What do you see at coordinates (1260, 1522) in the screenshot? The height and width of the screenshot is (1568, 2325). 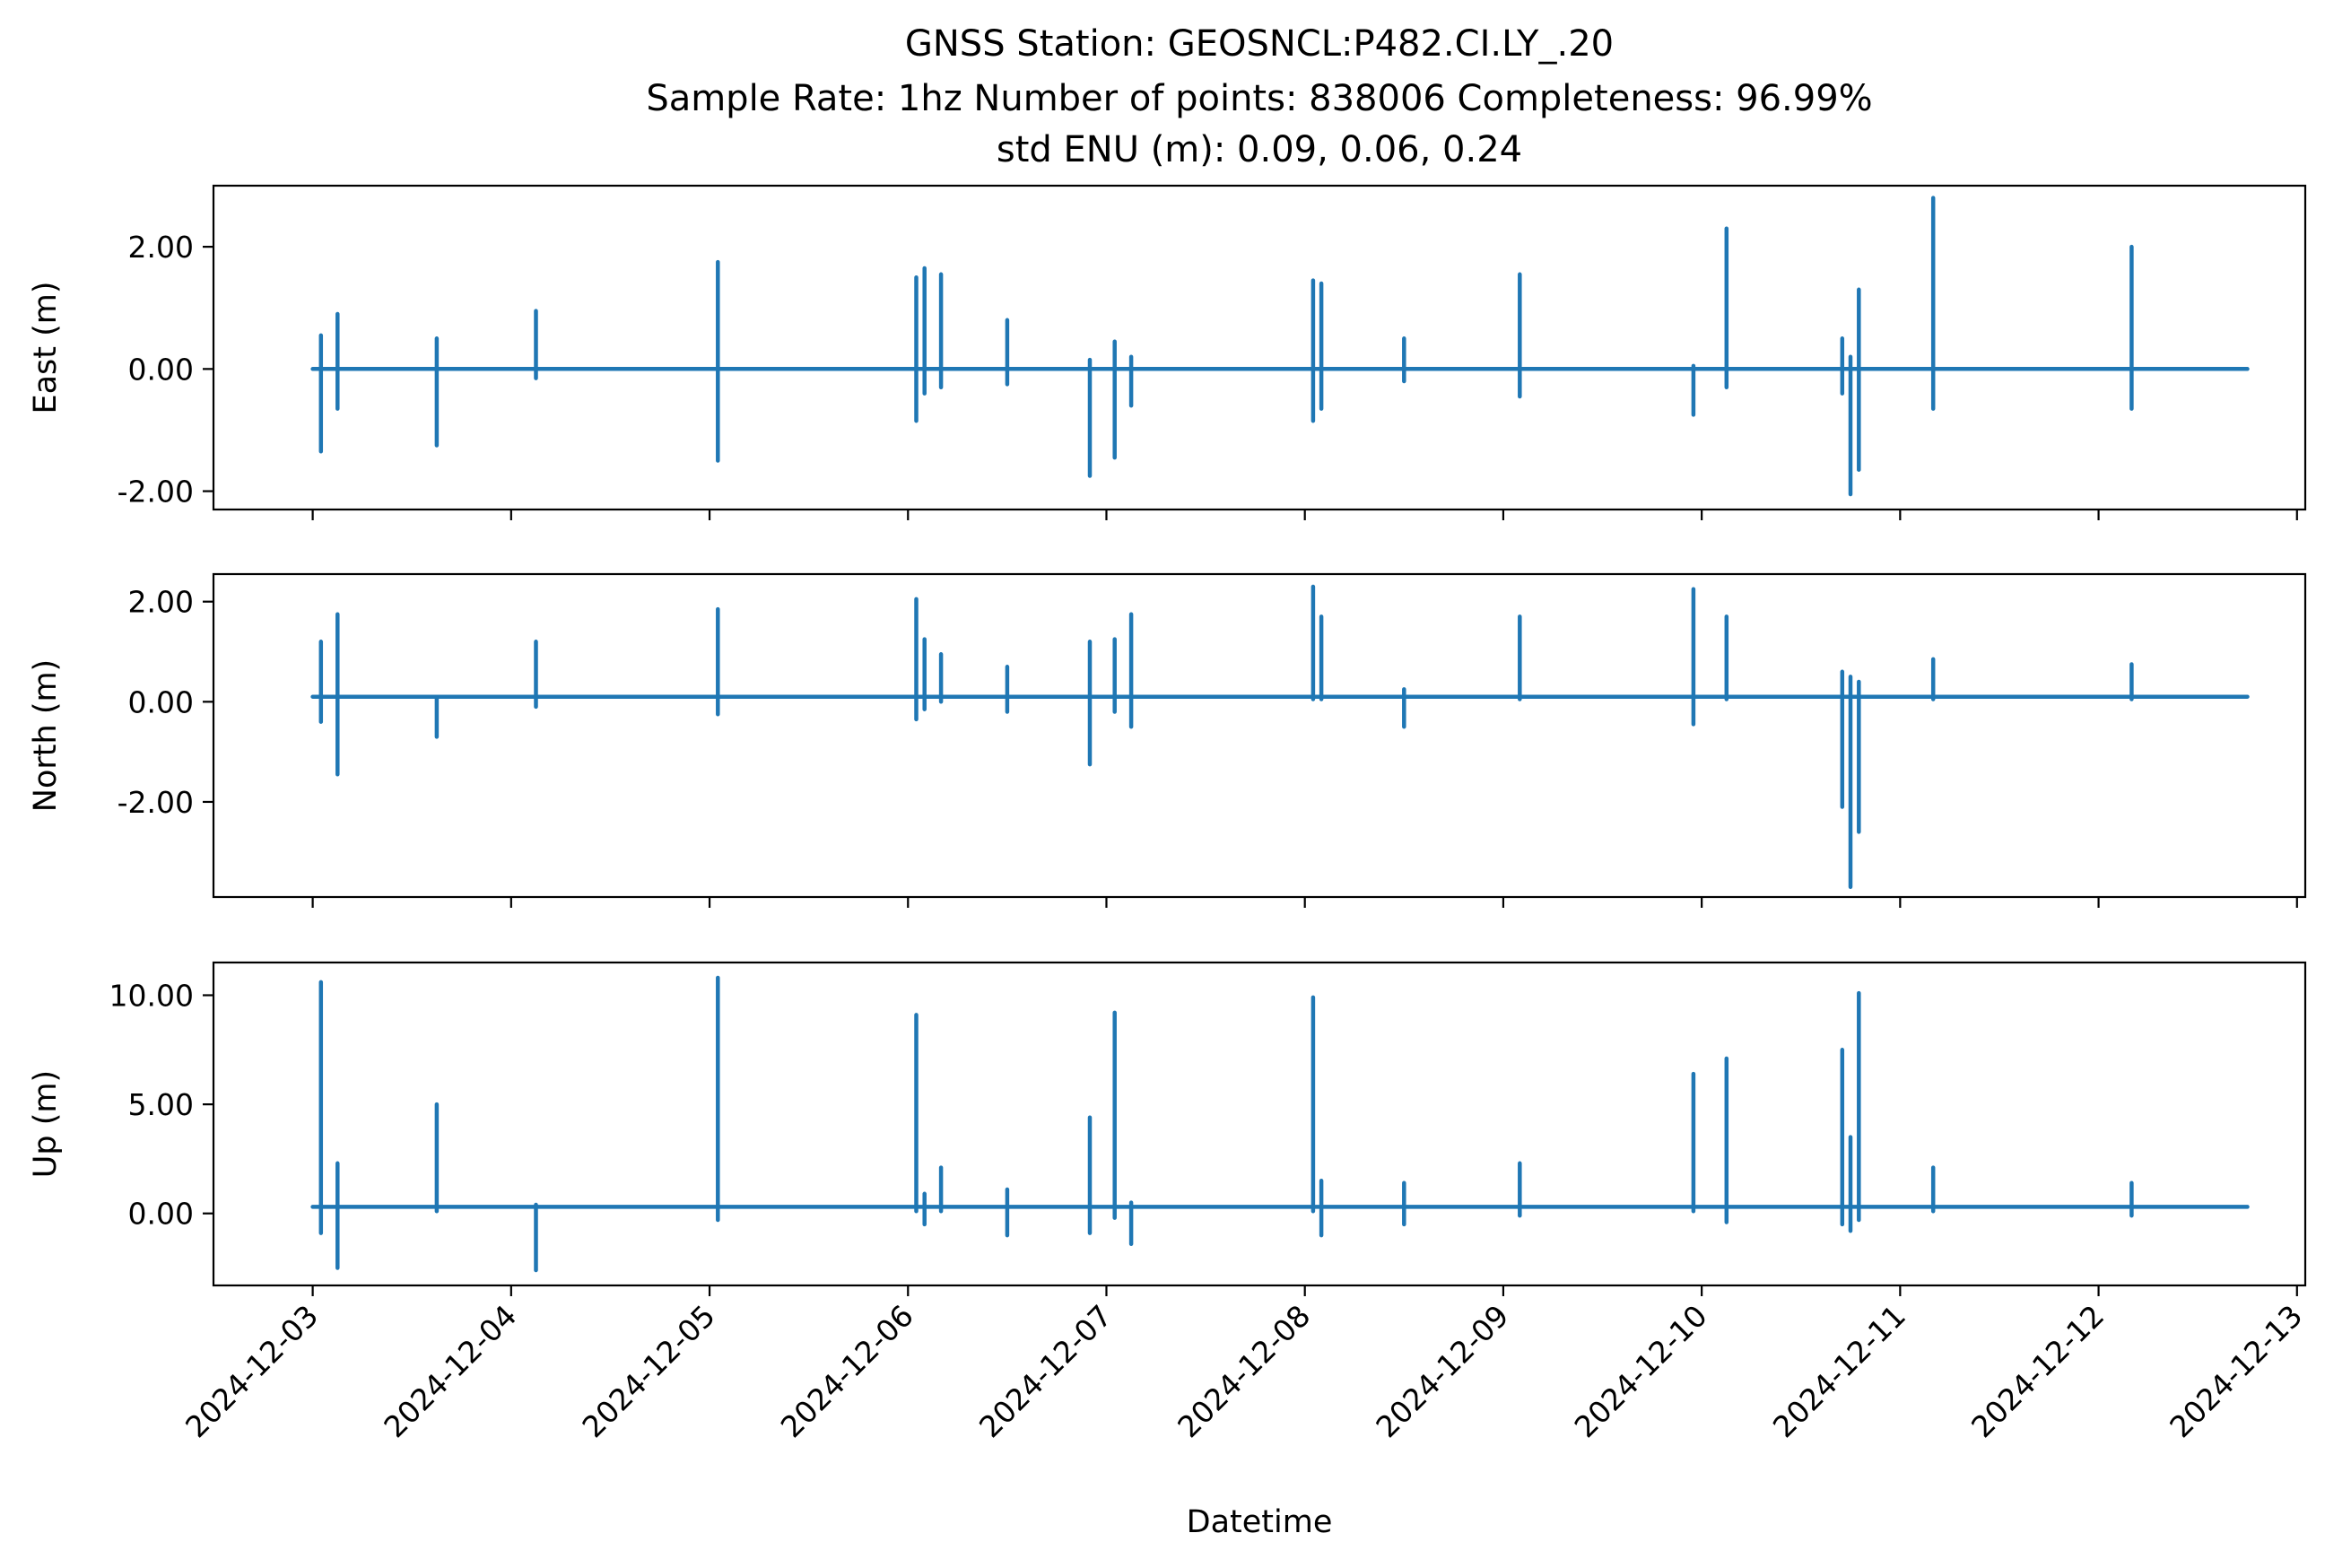 I see `x-axis-label: Datetime` at bounding box center [1260, 1522].